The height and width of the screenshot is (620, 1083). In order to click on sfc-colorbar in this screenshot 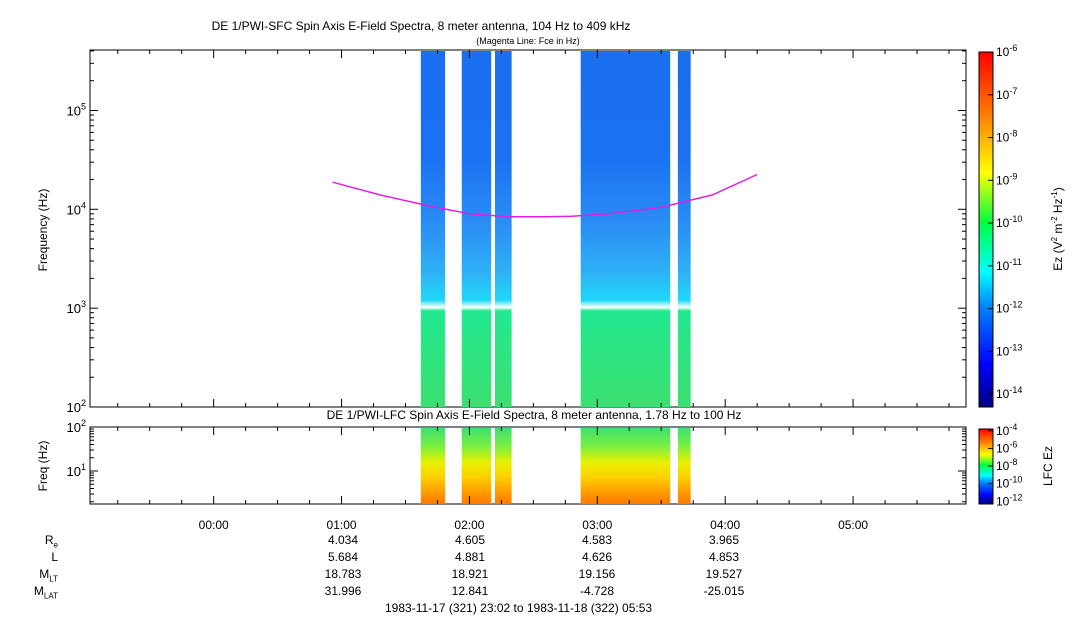, I will do `click(986, 229)`.